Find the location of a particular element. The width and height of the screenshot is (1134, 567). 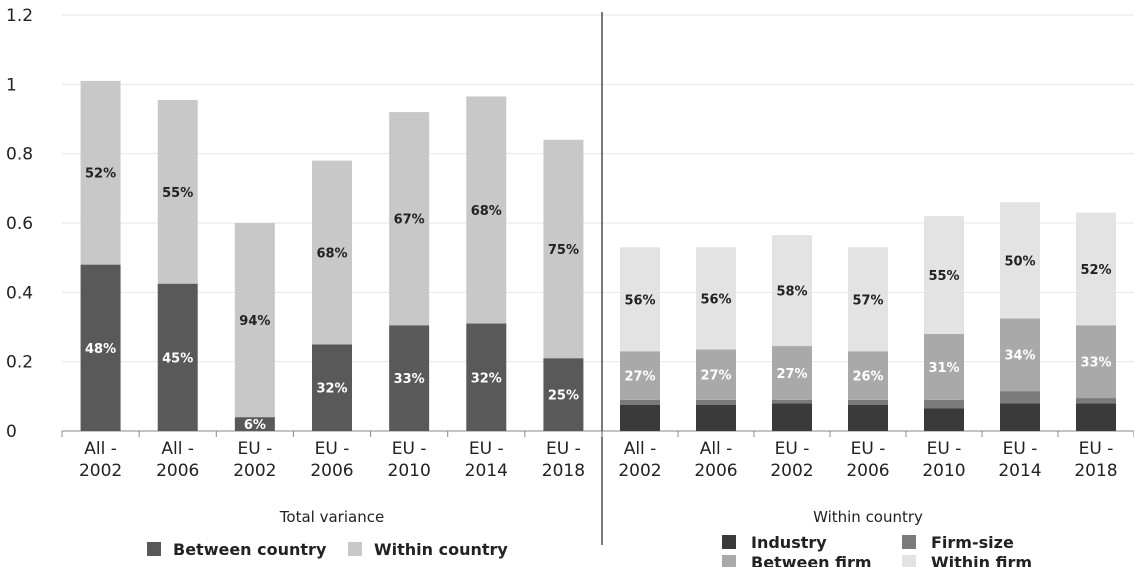

y-tick-label: 0.2 is located at coordinates (19, 363).